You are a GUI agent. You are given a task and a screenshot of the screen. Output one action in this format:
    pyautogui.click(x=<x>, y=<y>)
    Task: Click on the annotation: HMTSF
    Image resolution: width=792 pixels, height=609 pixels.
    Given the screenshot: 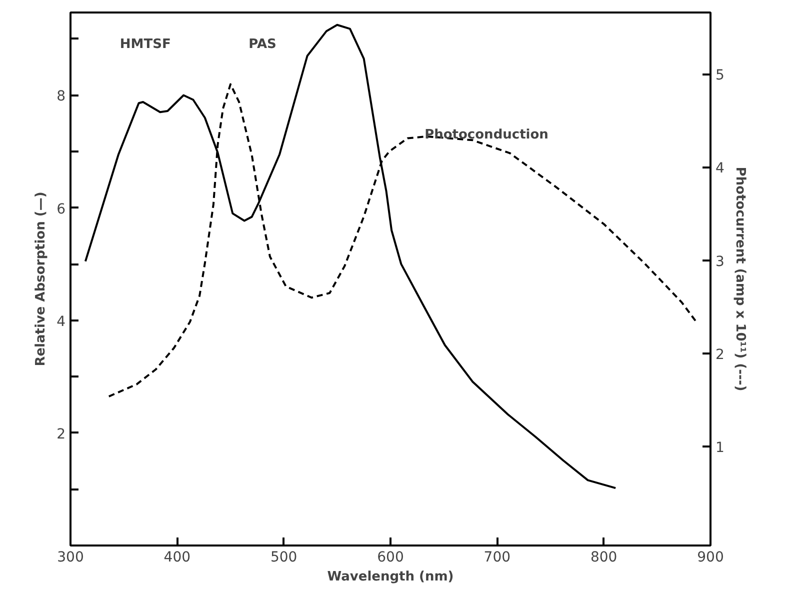 What is the action you would take?
    pyautogui.click(x=145, y=44)
    